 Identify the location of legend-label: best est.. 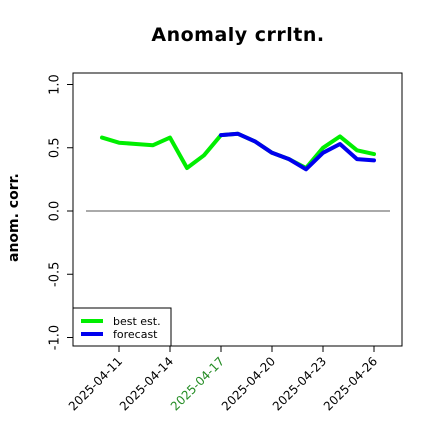
(137, 321).